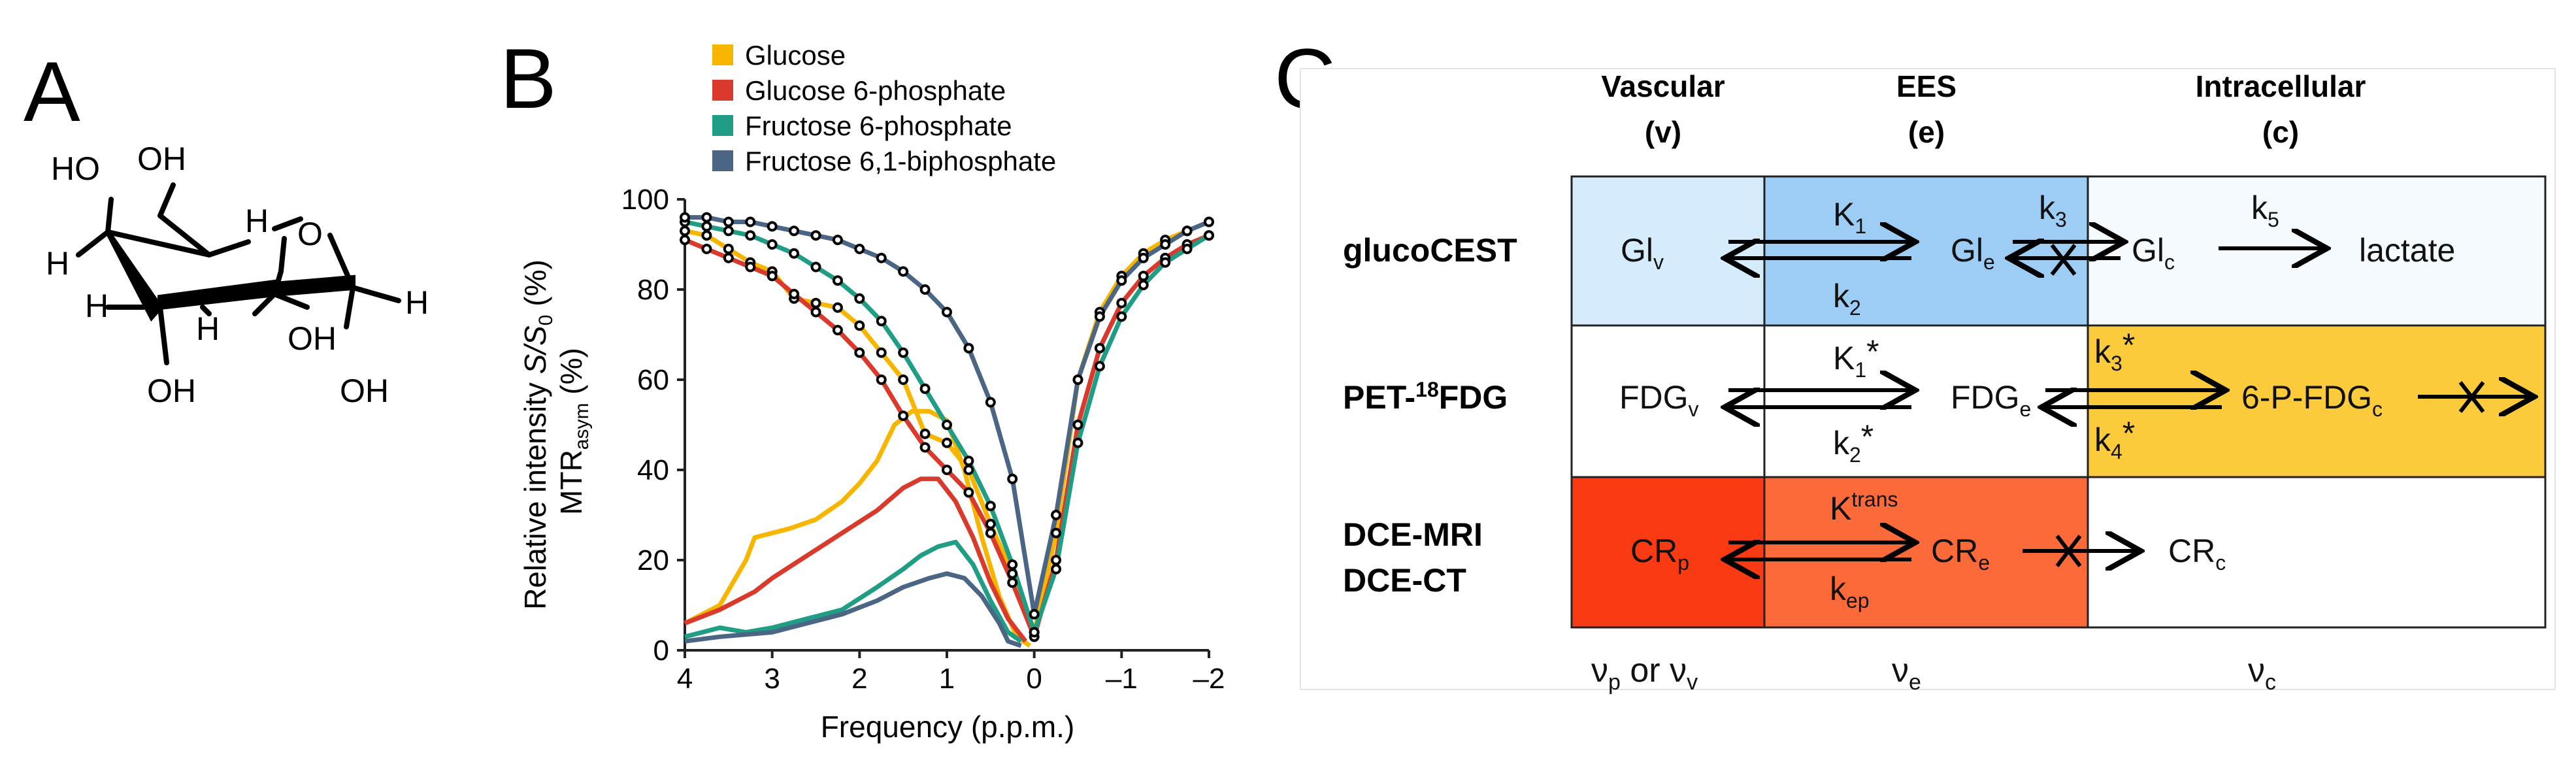 The image size is (2576, 781). I want to click on cell-dce-intracellular, so click(2316, 552).